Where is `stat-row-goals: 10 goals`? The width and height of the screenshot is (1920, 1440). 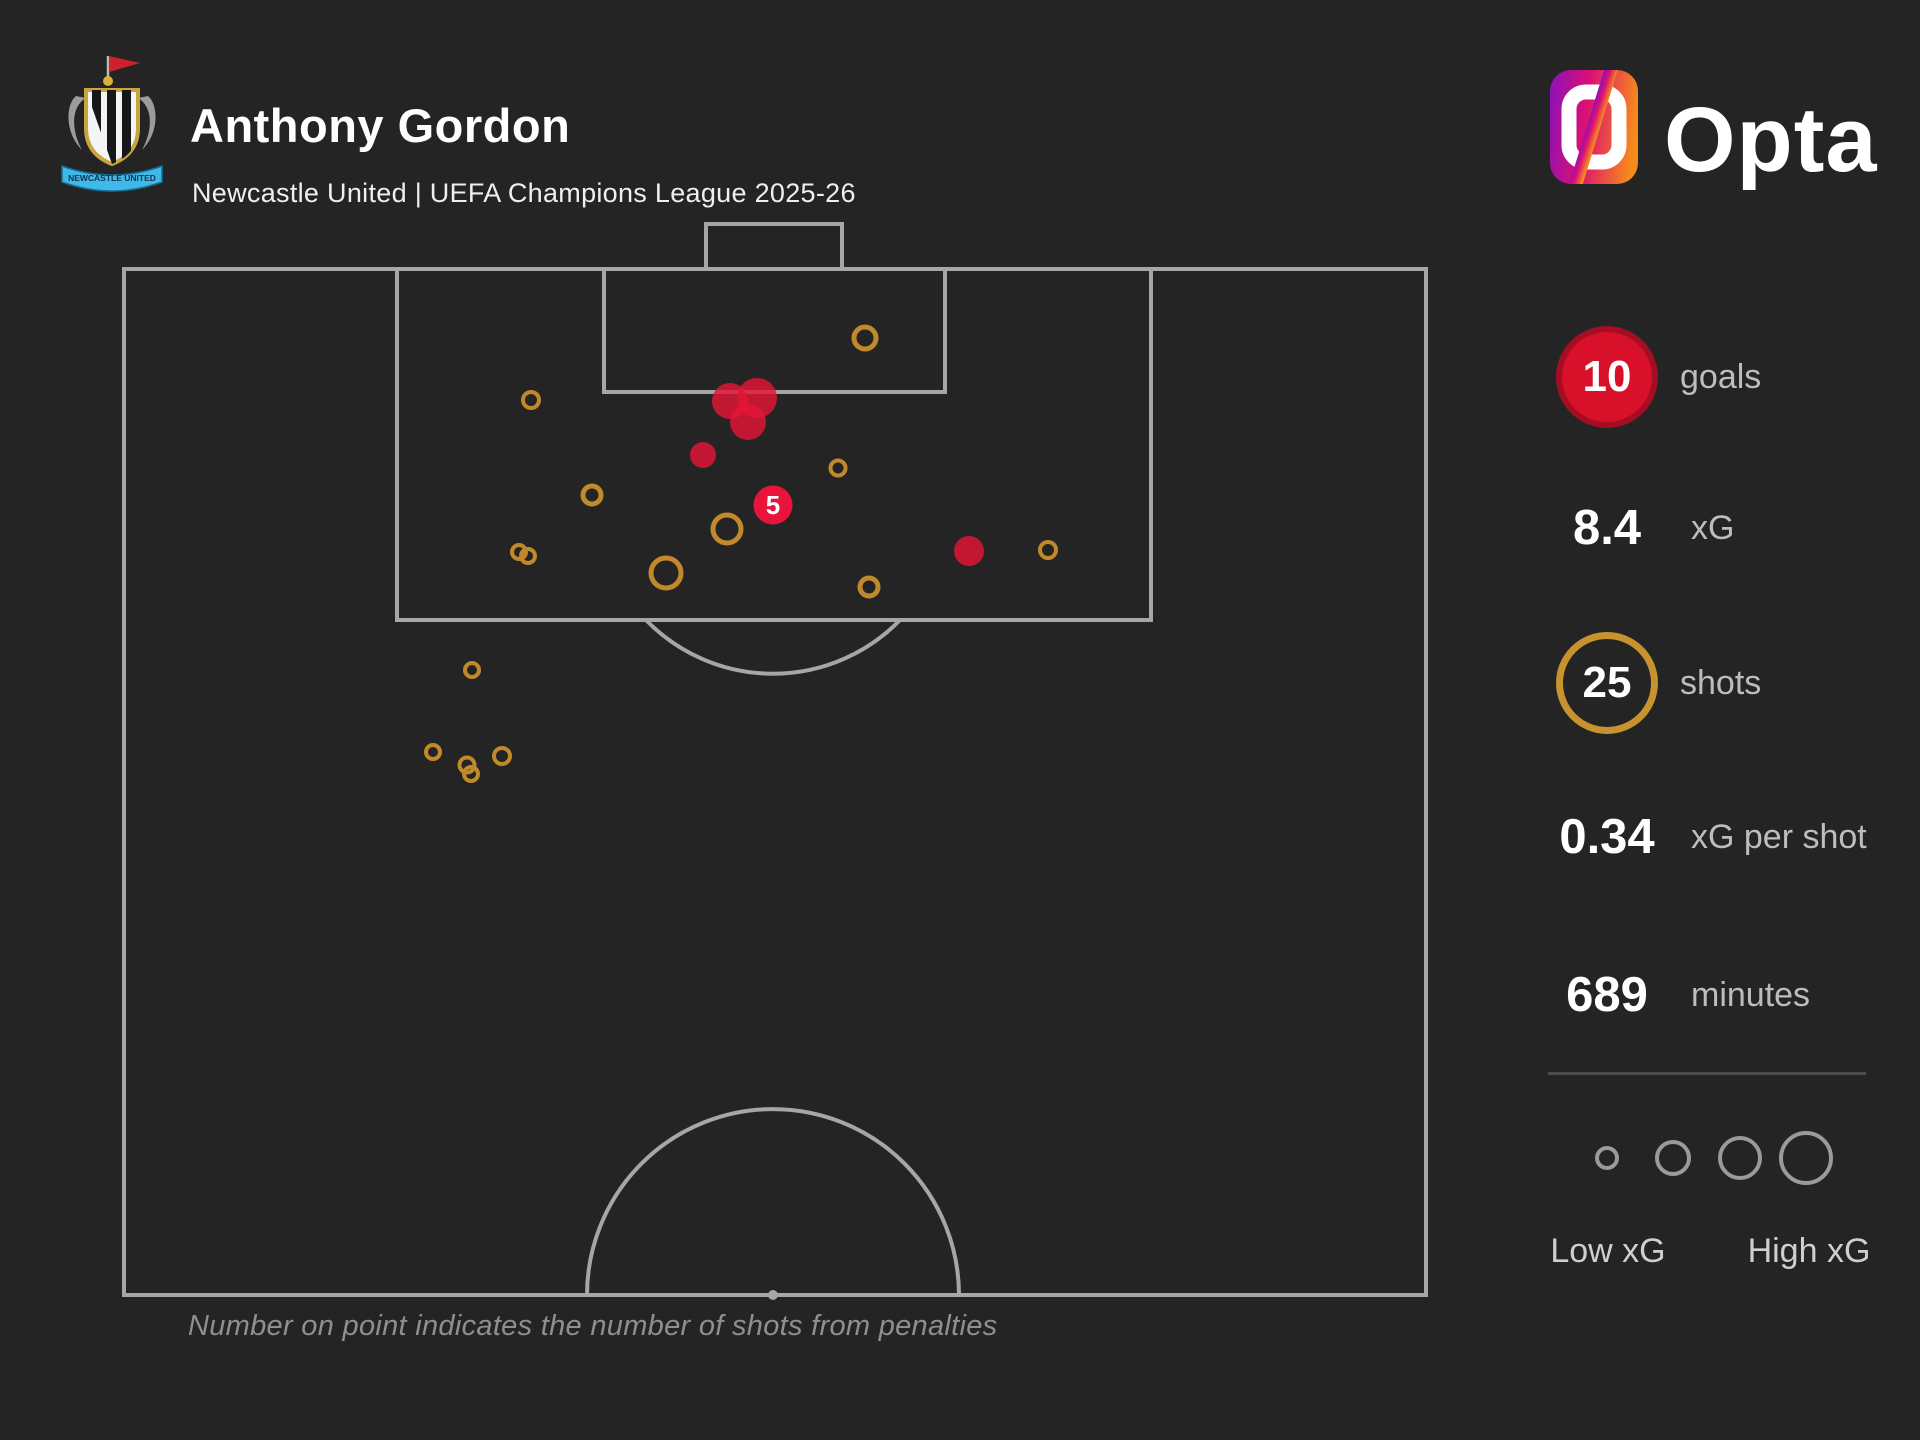
stat-row-goals: 10 goals is located at coordinates (1730, 377).